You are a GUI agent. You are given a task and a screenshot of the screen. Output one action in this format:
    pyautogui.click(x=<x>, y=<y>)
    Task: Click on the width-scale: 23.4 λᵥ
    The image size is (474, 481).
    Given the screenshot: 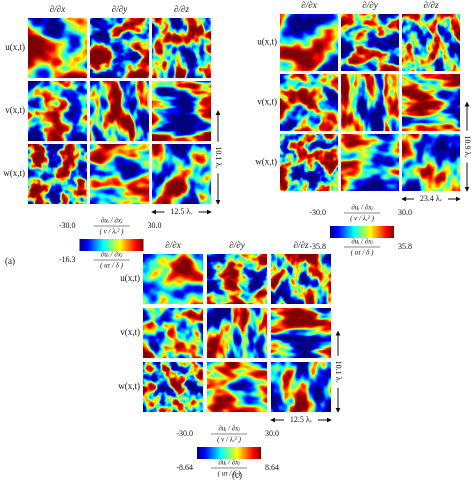 What is the action you would take?
    pyautogui.click(x=431, y=198)
    